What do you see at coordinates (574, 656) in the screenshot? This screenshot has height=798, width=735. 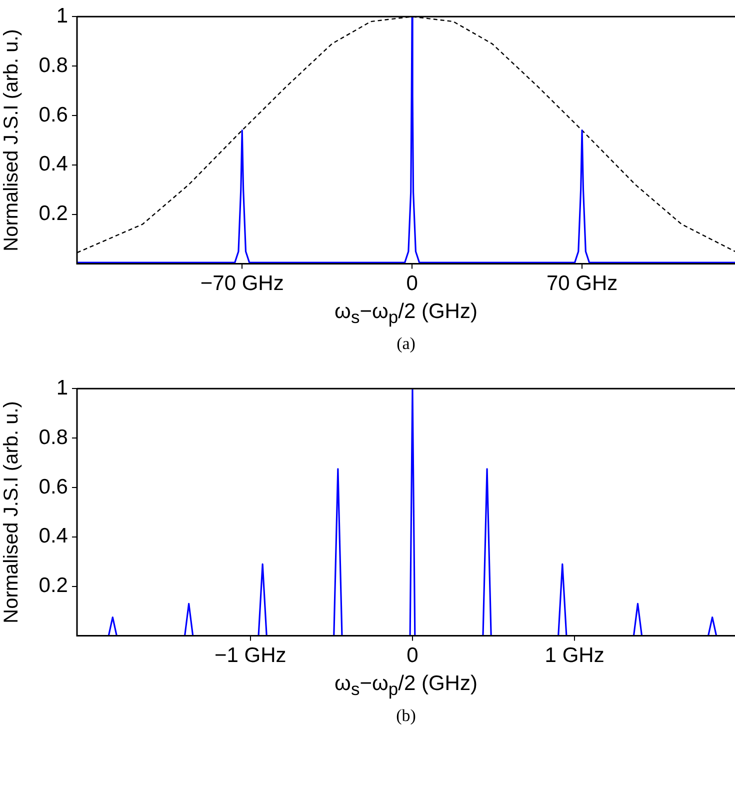 I see `x-tick-label: 1 GHz` at bounding box center [574, 656].